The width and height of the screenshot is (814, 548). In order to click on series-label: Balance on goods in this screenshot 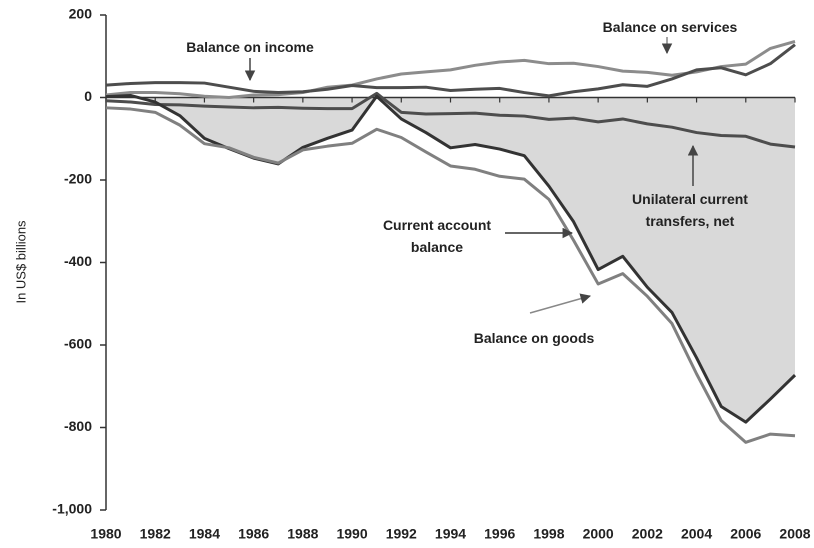, I will do `click(534, 338)`.